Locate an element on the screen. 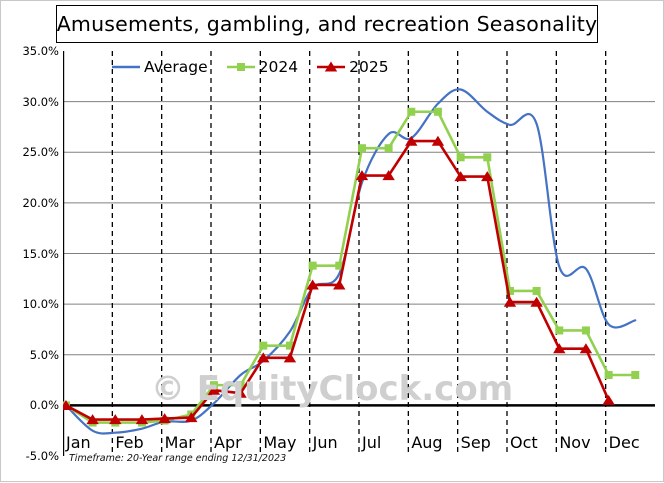 This screenshot has width=664, height=483. x-axis-tick-label-dec: Dec is located at coordinates (624, 442).